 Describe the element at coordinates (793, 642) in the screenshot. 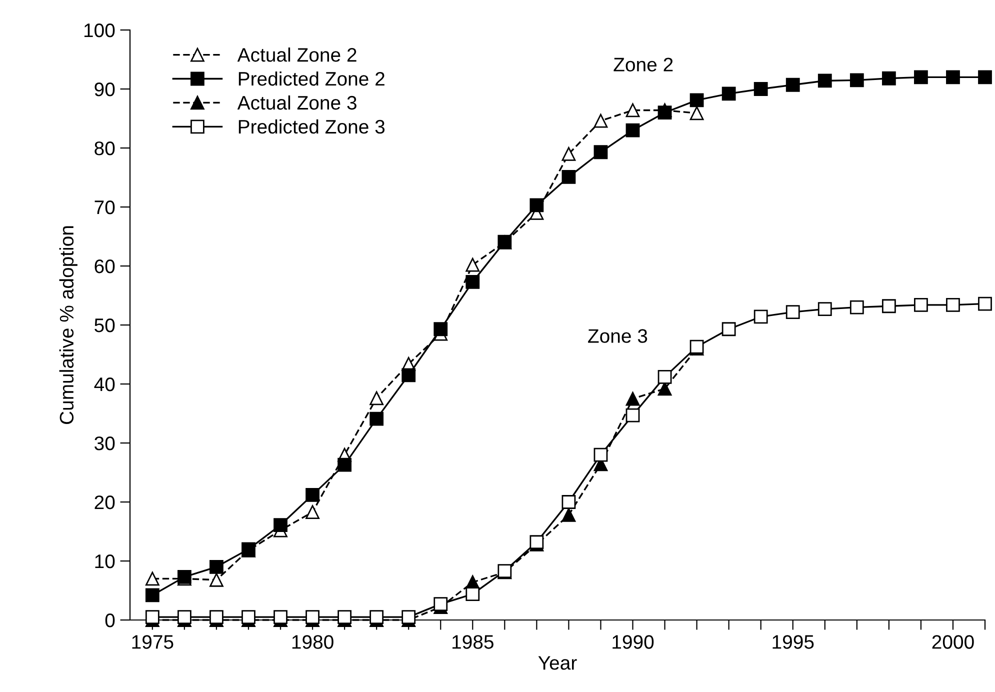

I see `x-tick-label: 1995` at that location.